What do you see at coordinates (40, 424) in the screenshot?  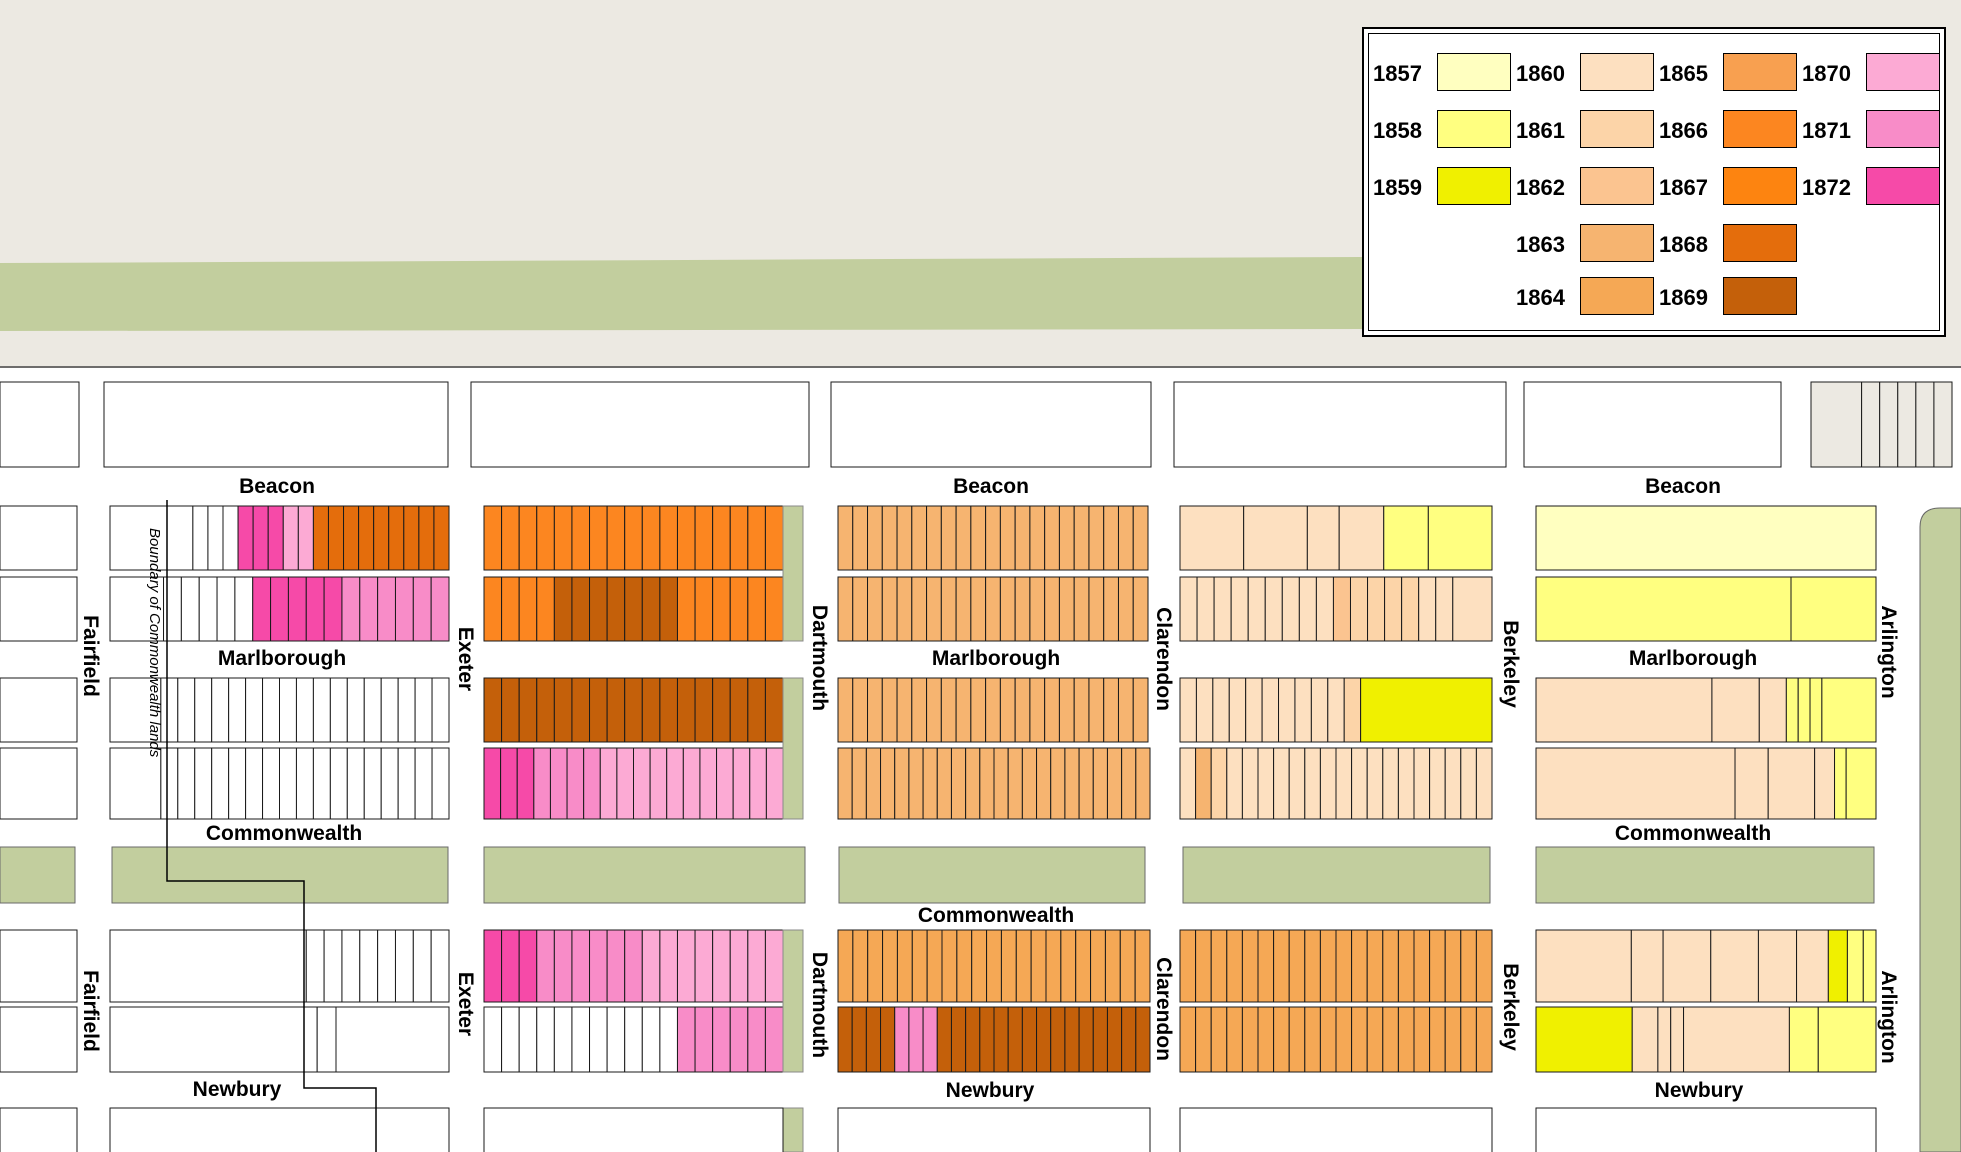 I see `beacon-north-block` at bounding box center [40, 424].